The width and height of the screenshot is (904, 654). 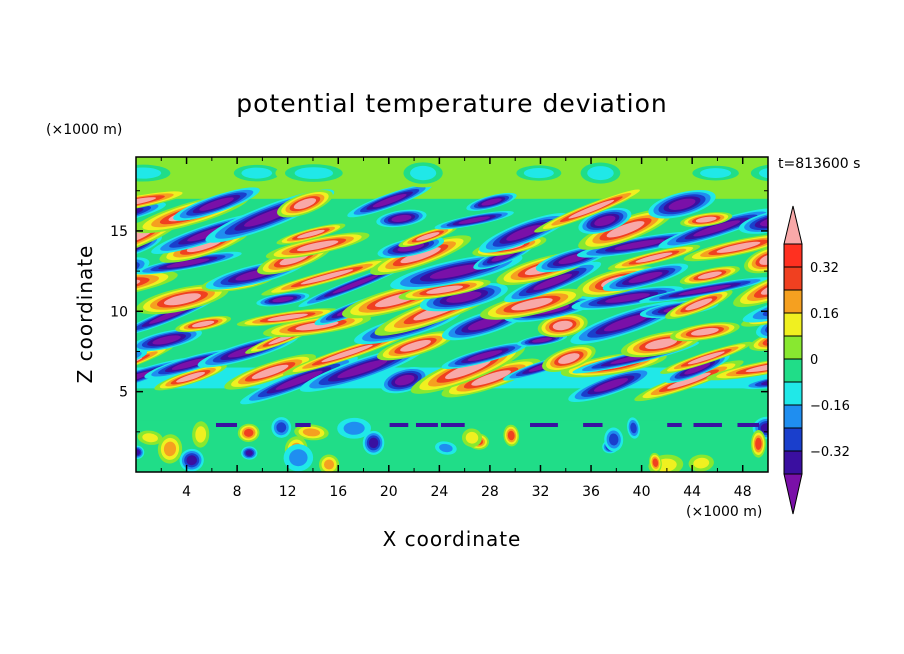 I want to click on y-unit-label: (×1000 m), so click(x=84, y=130).